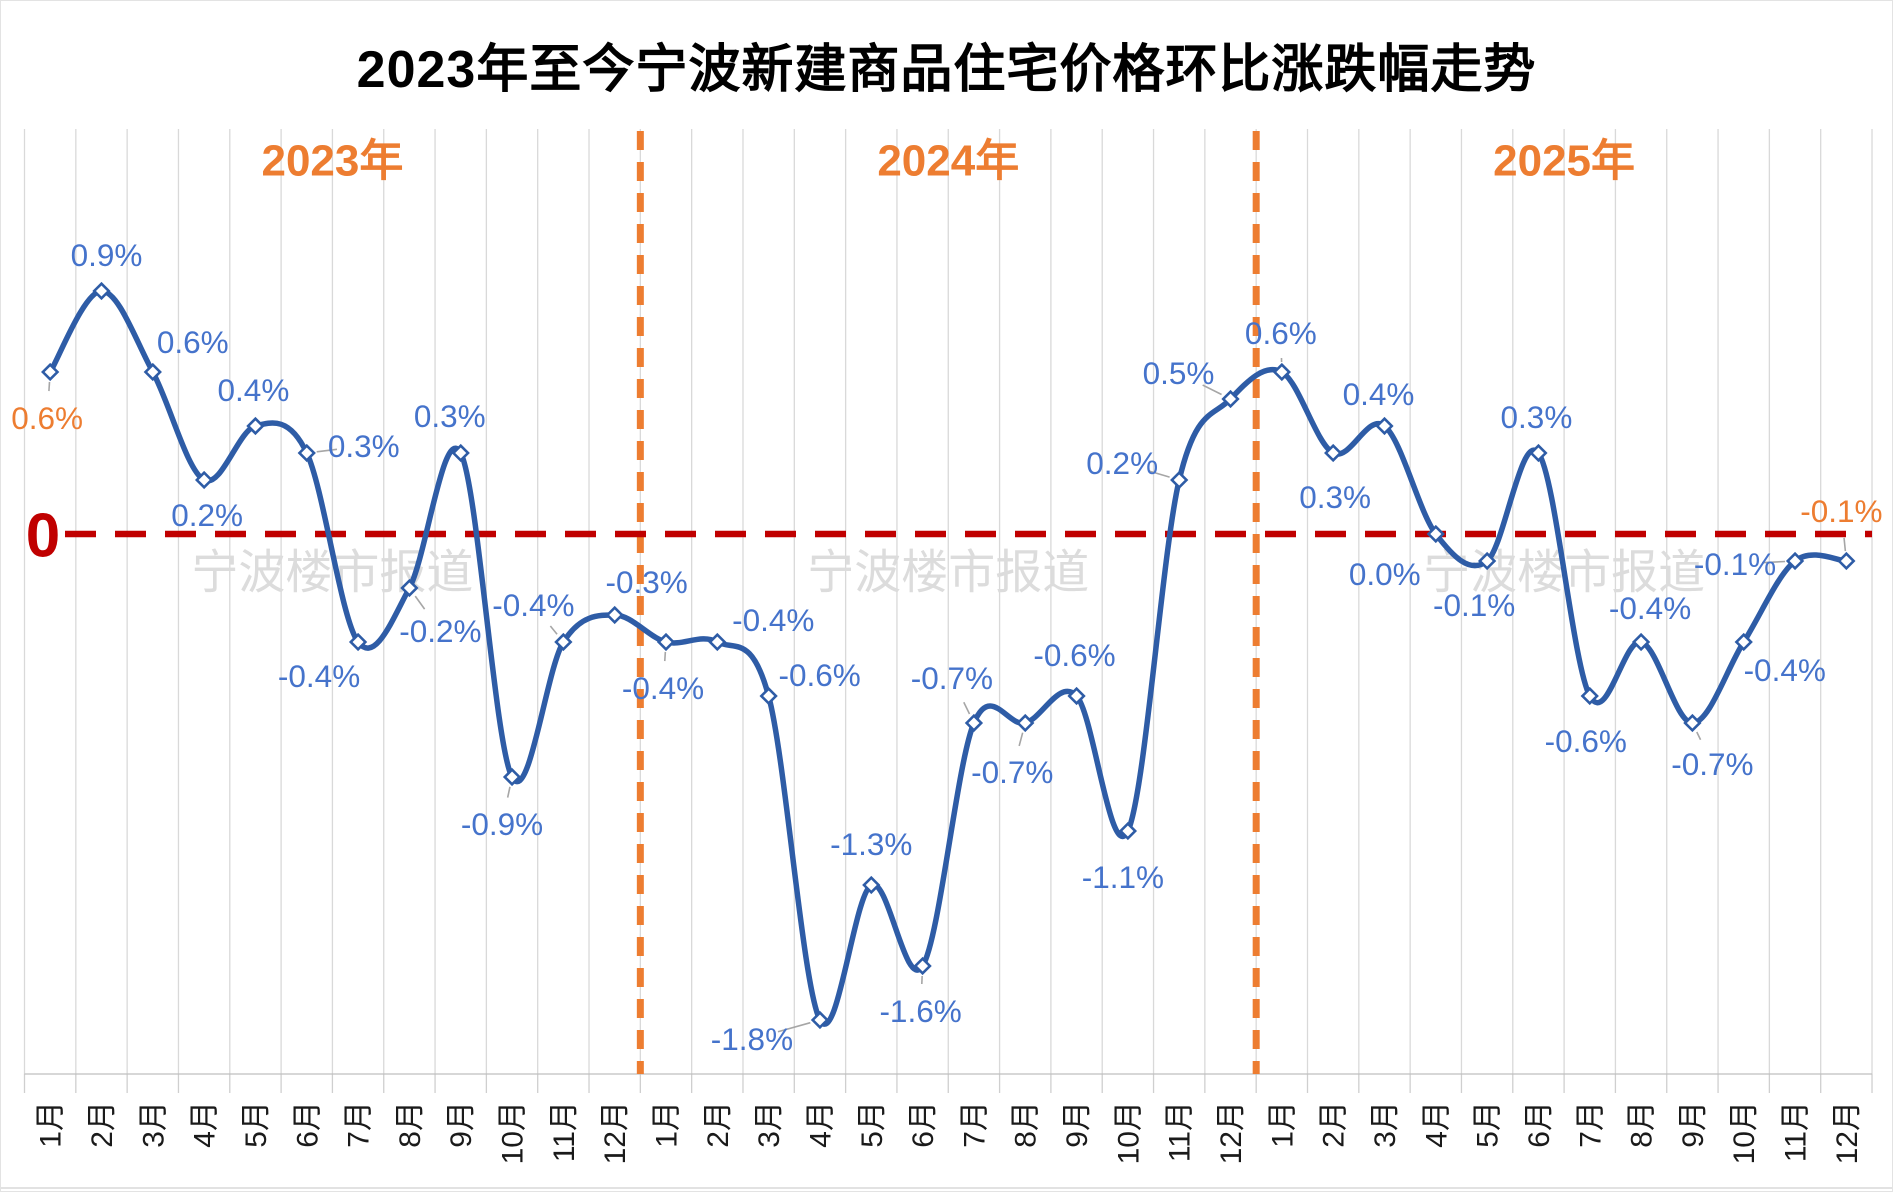 The width and height of the screenshot is (1893, 1192). Describe the element at coordinates (1841, 511) in the screenshot. I see `highlighted-data-label: -0.1%` at that location.